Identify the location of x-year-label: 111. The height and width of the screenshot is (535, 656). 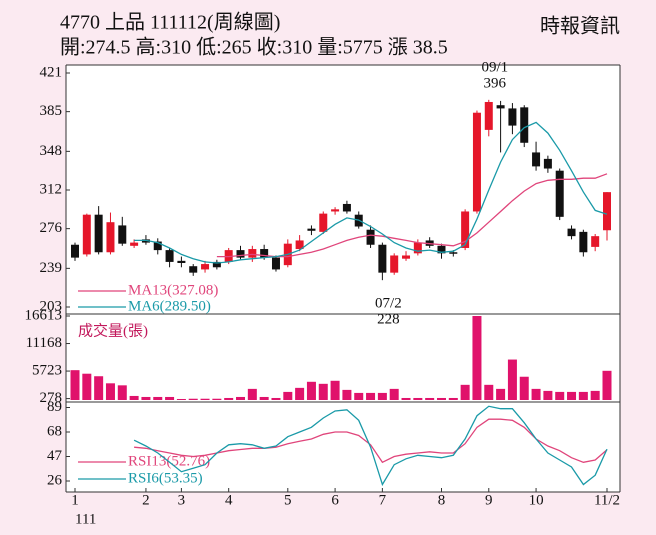
(85, 519).